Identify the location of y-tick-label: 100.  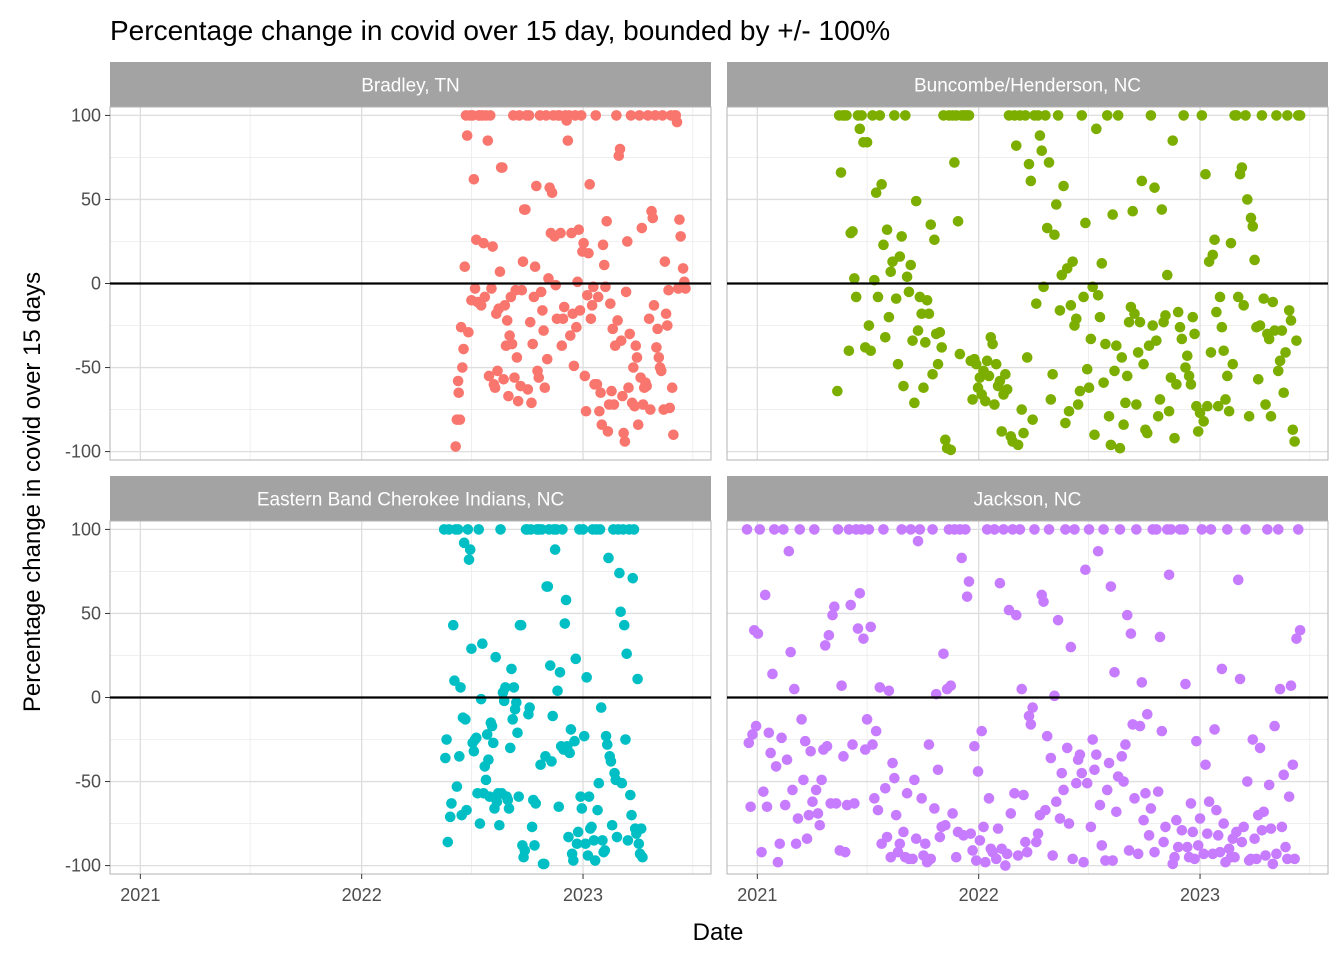
(86, 115).